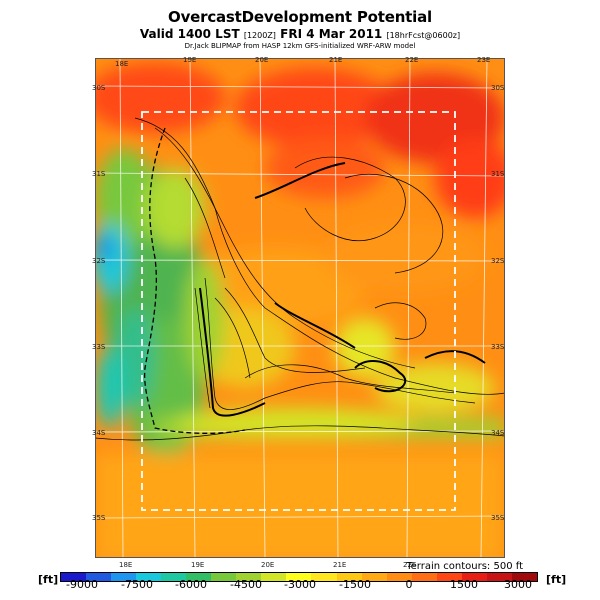  I want to click on lat-label-right-3: 33S, so click(498, 347).